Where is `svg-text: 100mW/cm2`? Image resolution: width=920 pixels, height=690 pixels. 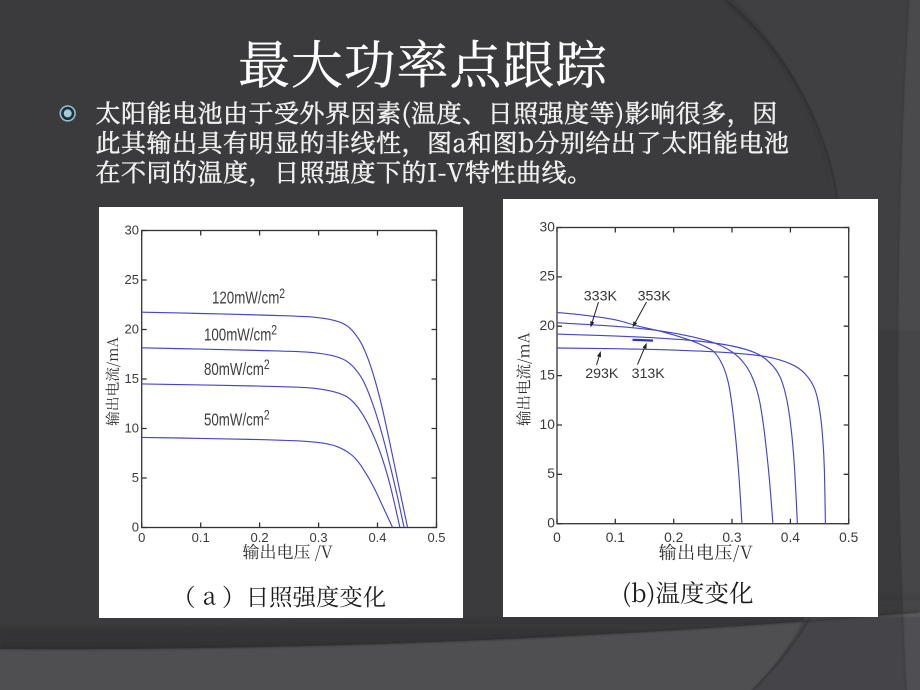 svg-text: 100mW/cm2 is located at coordinates (240, 333).